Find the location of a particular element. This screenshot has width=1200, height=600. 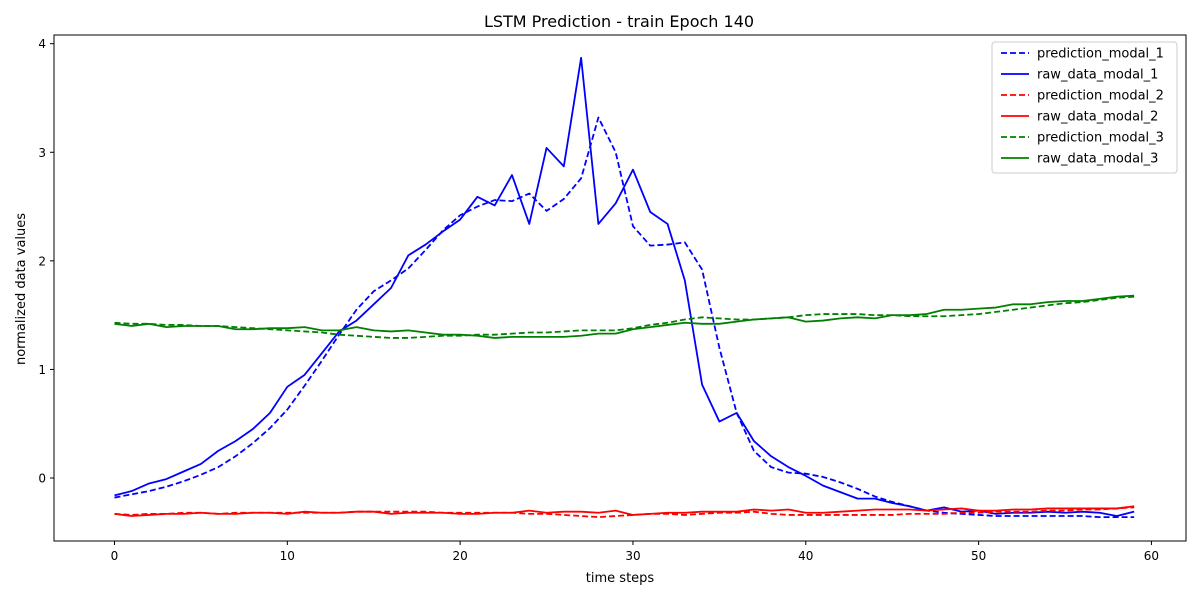

chart-title: LSTM Prediction - train Epoch 140 is located at coordinates (619, 21).